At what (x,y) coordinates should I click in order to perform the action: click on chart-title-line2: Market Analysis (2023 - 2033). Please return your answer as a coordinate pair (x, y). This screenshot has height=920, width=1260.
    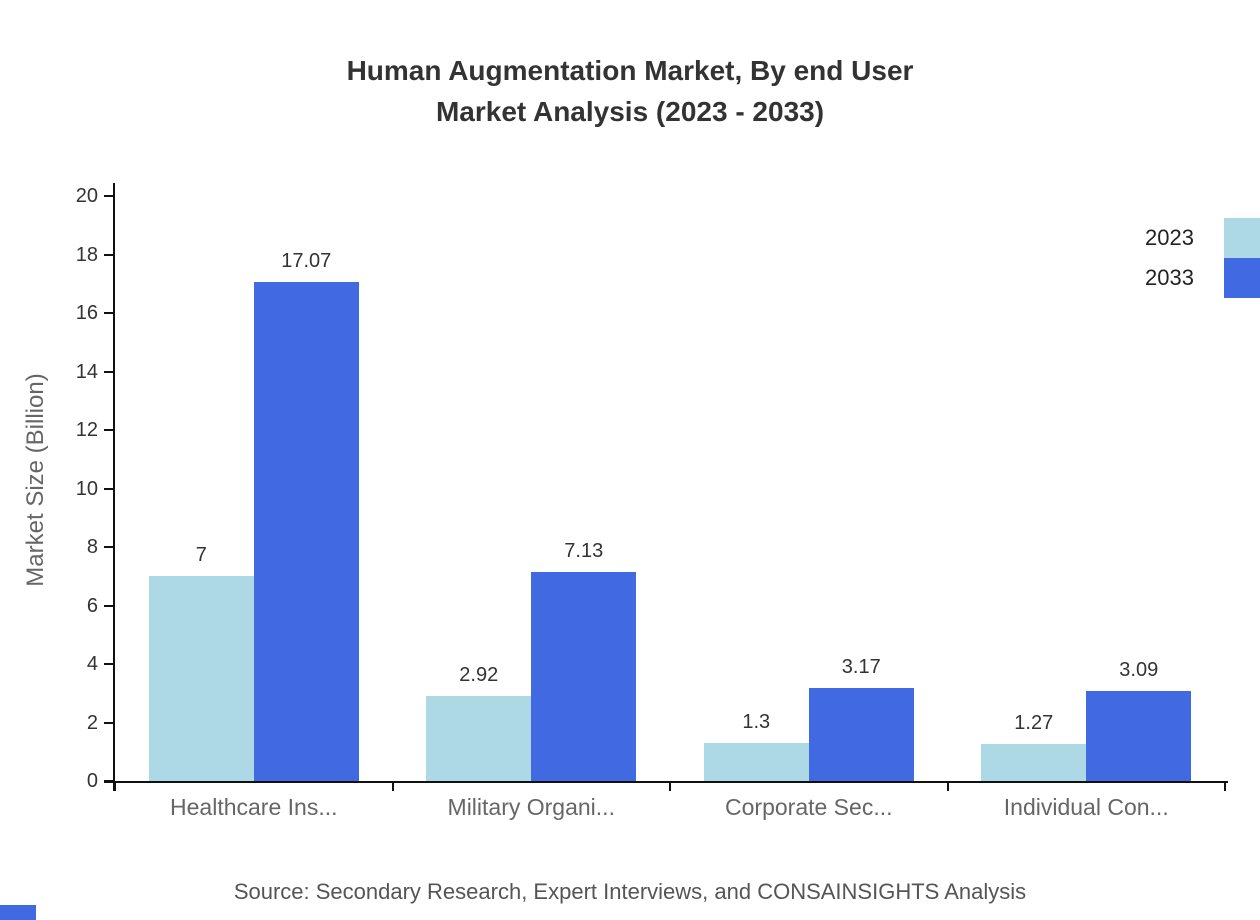
    Looking at the image, I should click on (630, 111).